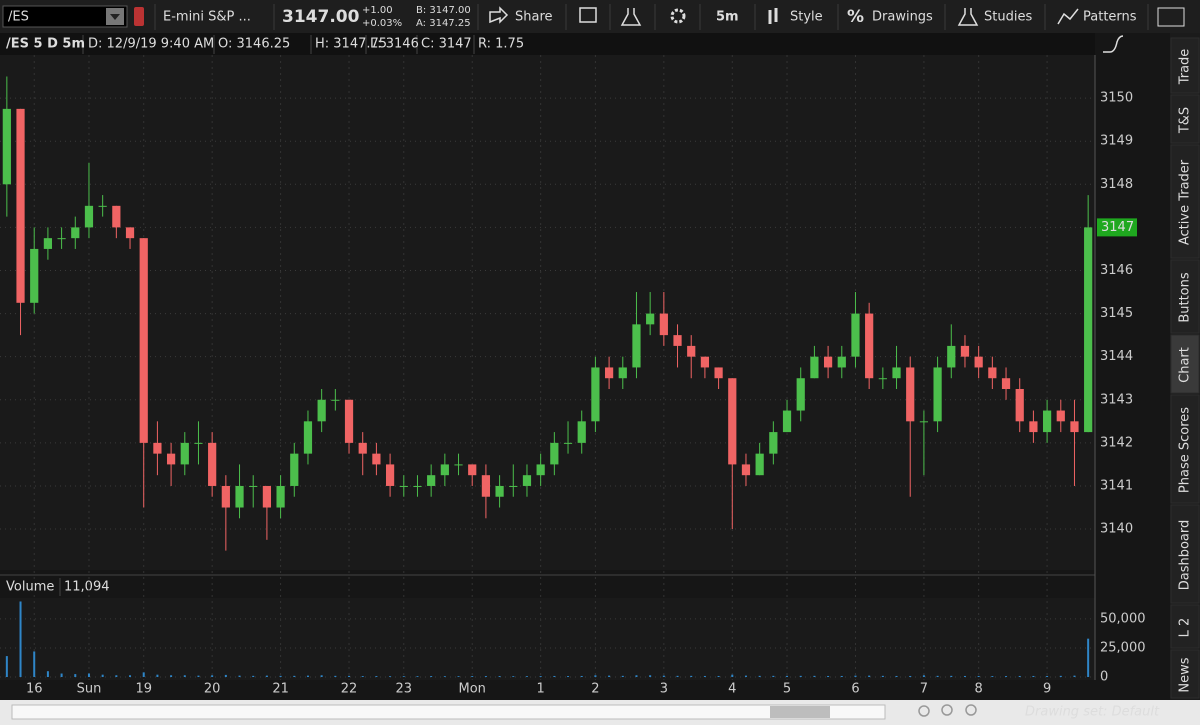 The width and height of the screenshot is (1200, 725). What do you see at coordinates (979, 689) in the screenshot?
I see `x-tick-label: 8` at bounding box center [979, 689].